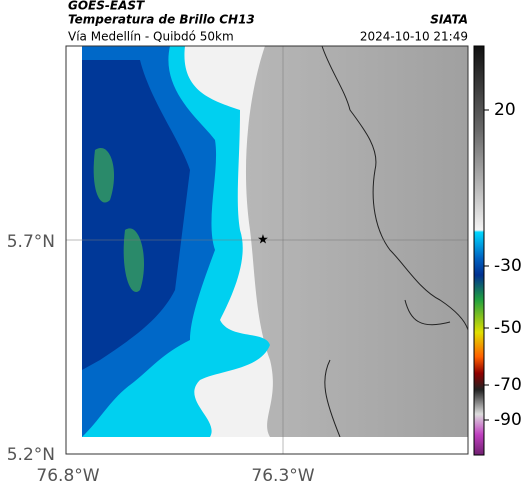  What do you see at coordinates (161, 20) in the screenshot?
I see `title: Temperatura de Brillo CH13` at bounding box center [161, 20].